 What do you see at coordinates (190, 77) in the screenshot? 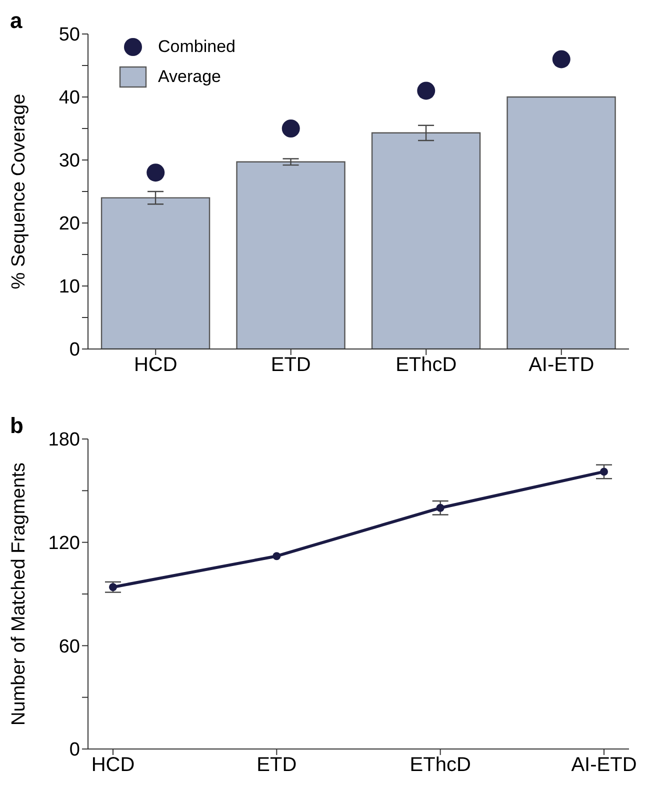
I see `legend-label: Average` at bounding box center [190, 77].